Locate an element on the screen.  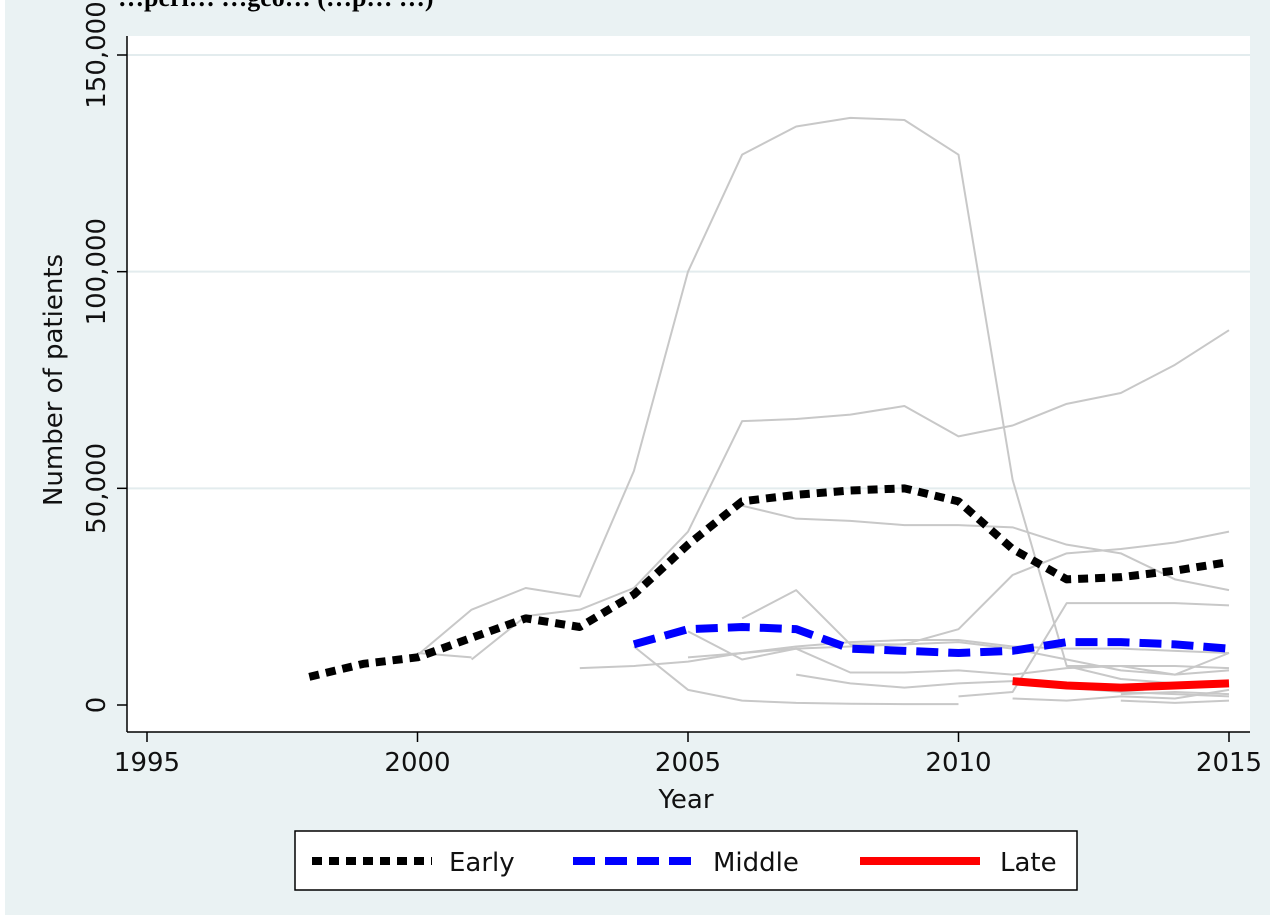
series-line-late is located at coordinates (1121, 684).